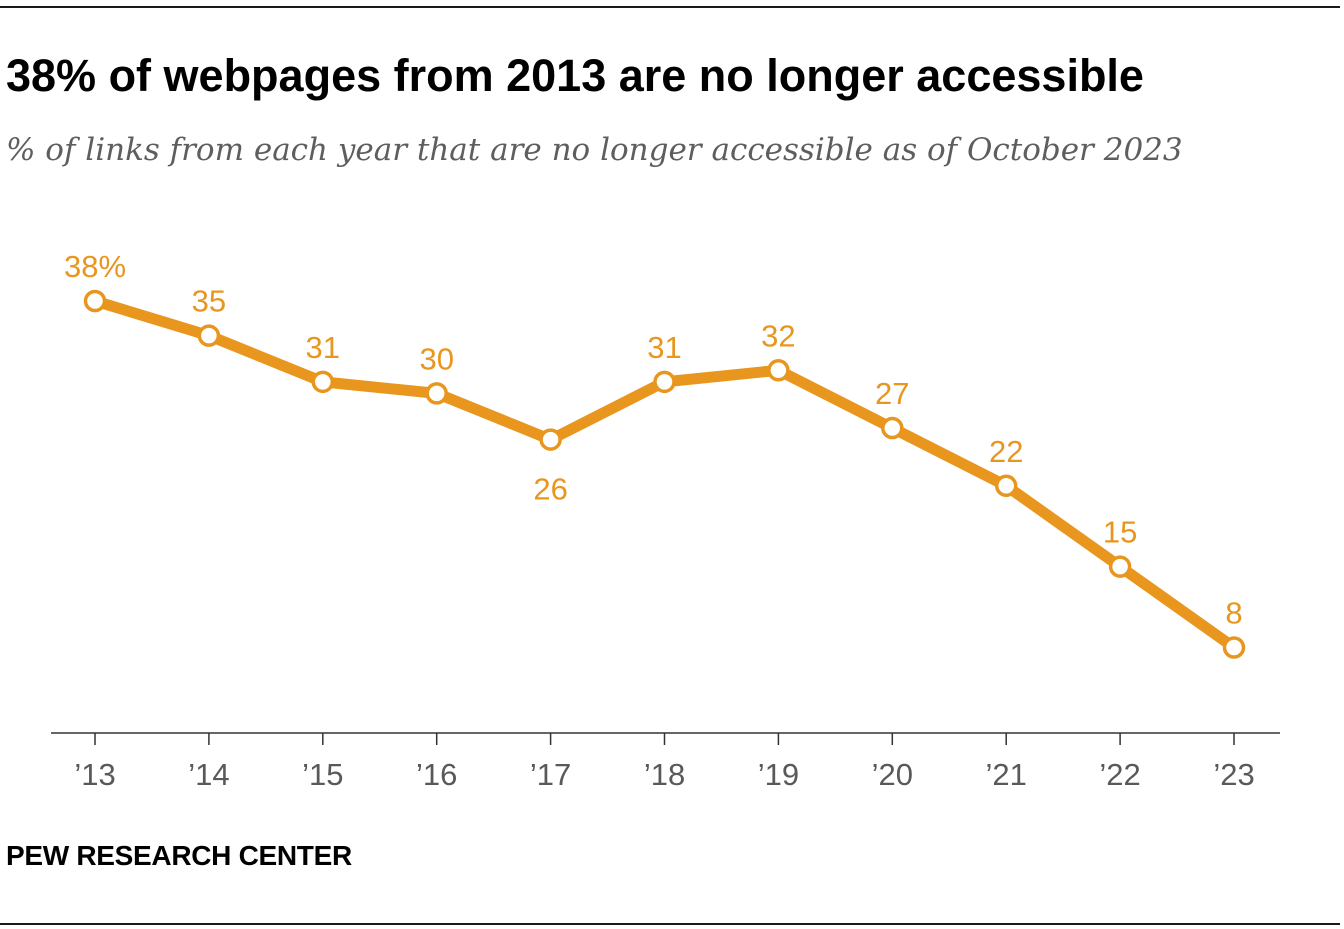 This screenshot has height=929, width=1344. Describe the element at coordinates (95, 266) in the screenshot. I see `data-label: 38%` at that location.